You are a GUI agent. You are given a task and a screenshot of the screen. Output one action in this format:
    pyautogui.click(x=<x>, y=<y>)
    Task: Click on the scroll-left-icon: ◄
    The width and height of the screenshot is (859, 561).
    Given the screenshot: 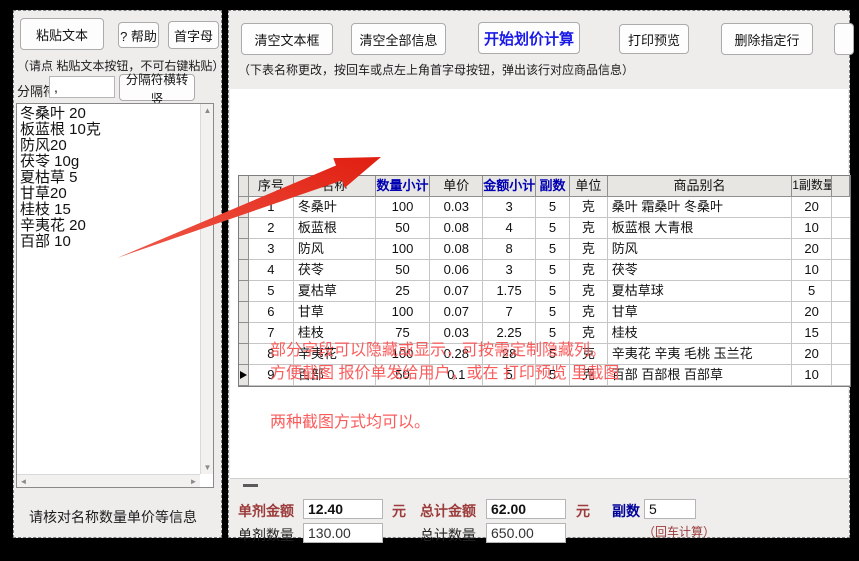 What is the action you would take?
    pyautogui.click(x=23, y=481)
    